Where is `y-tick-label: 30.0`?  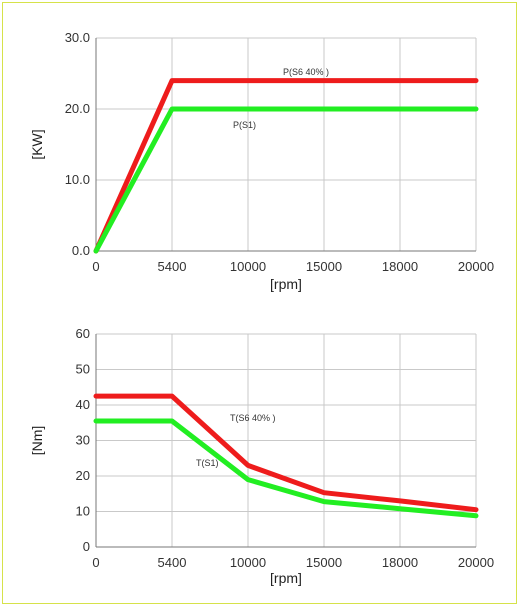 y-tick-label: 30.0 is located at coordinates (77, 37).